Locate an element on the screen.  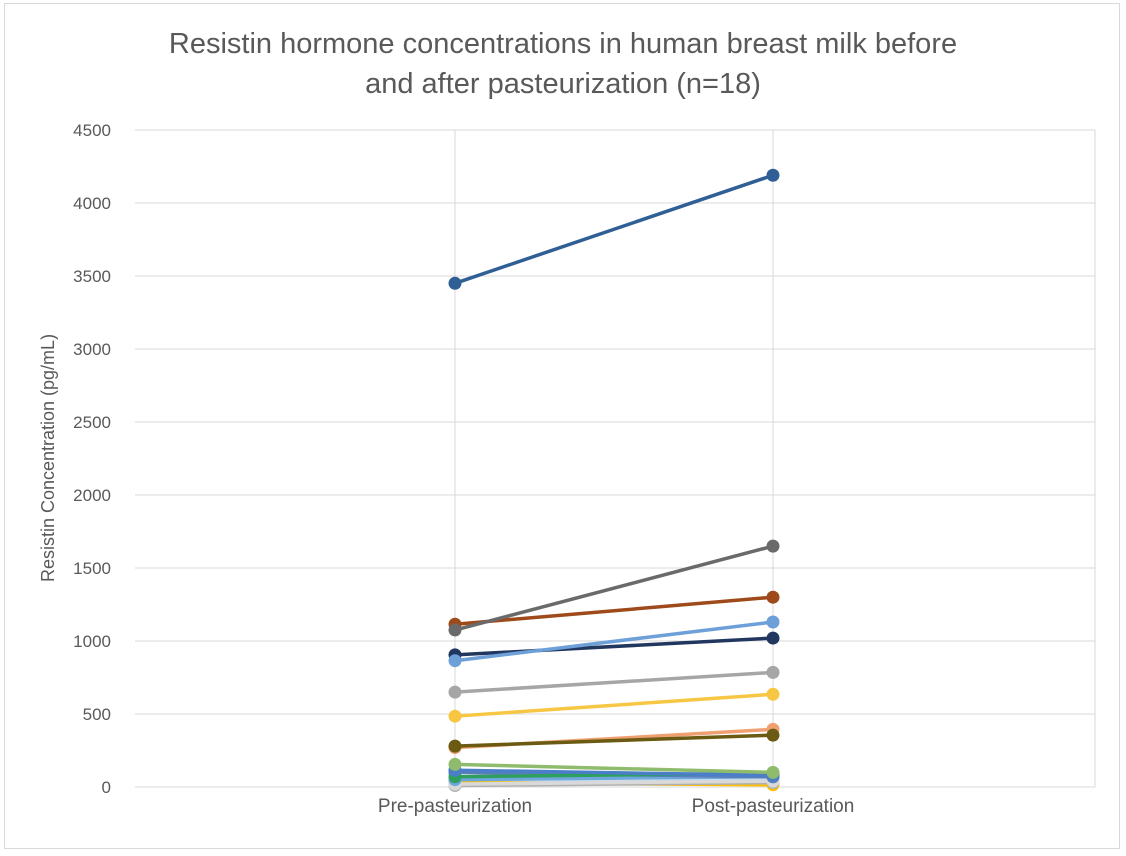
x-axis-categories: Pre-pasteurization Post-pasteurization is located at coordinates (616, 806).